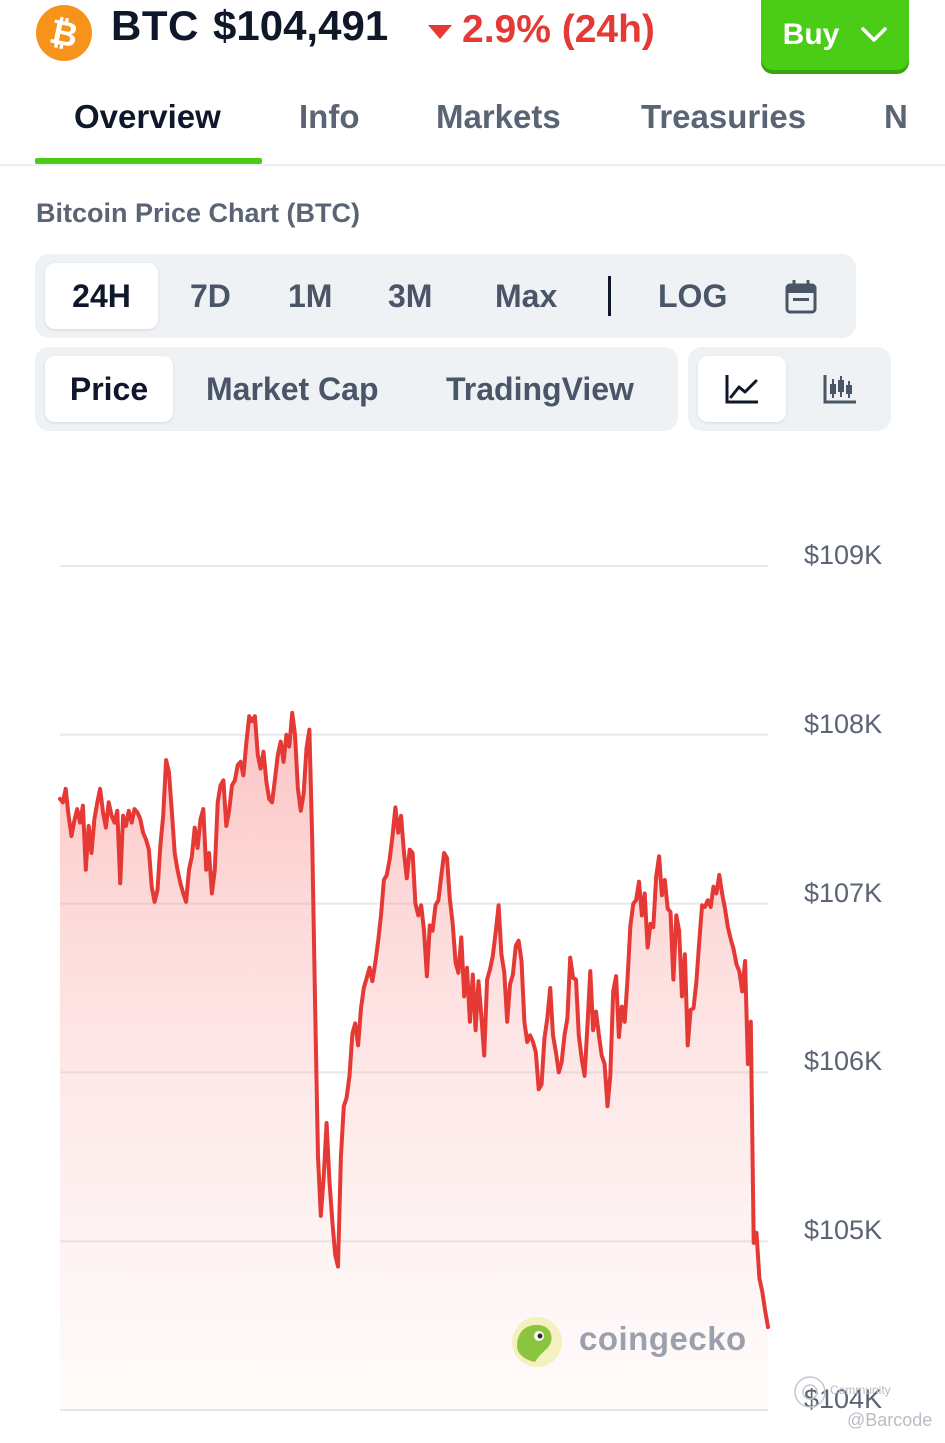 This screenshot has width=945, height=1443. I want to click on coin-header: ₿ BTC $104,491 2.9% (24h) Buy, so click(472, 39).